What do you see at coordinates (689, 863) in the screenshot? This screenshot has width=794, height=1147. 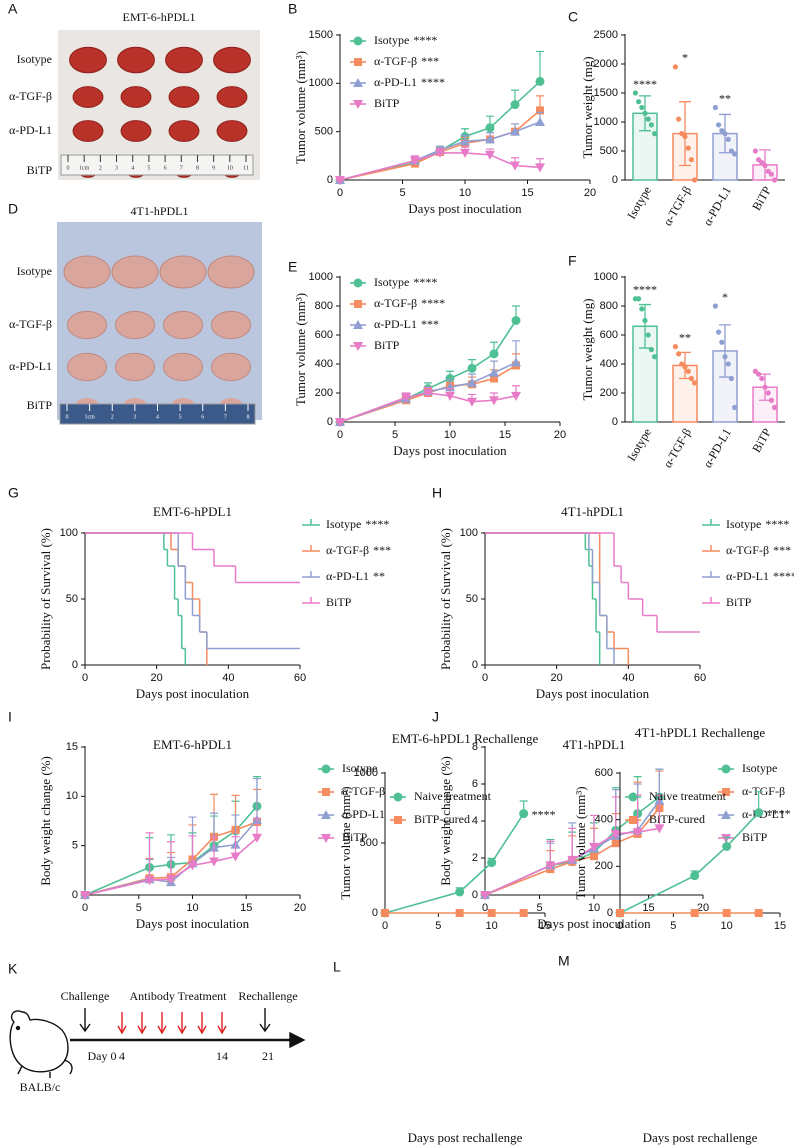 I see `series-line` at bounding box center [689, 863].